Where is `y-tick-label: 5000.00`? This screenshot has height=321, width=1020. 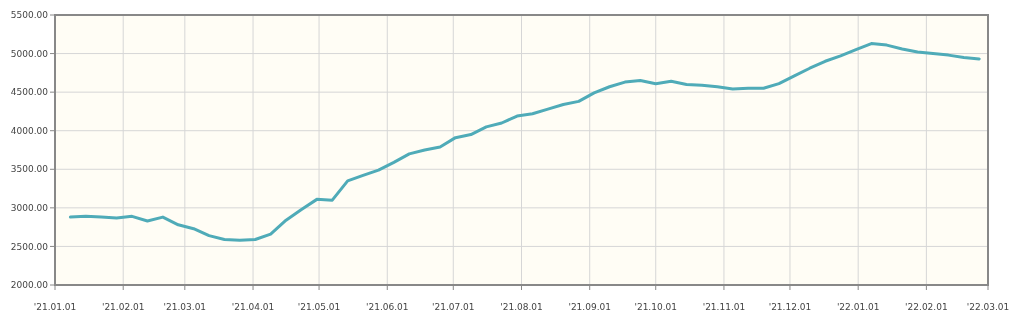
y-tick-label: 5000.00 is located at coordinates (29, 53).